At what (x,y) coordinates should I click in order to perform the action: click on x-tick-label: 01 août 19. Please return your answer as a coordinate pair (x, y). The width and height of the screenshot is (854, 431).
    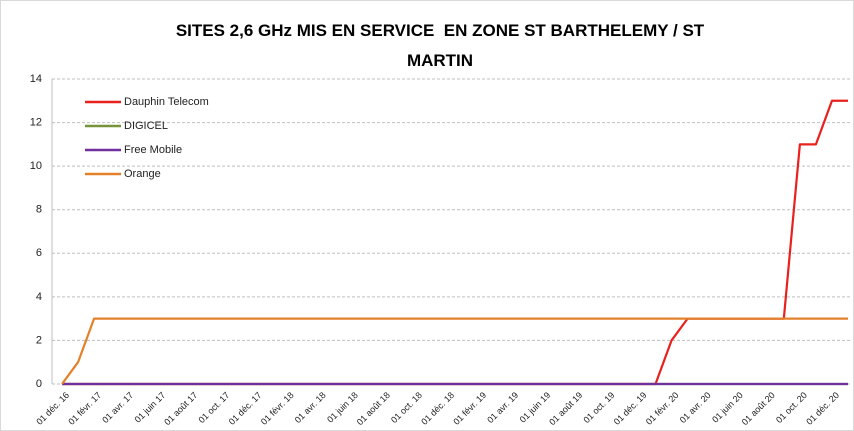
    Looking at the image, I should click on (565, 408).